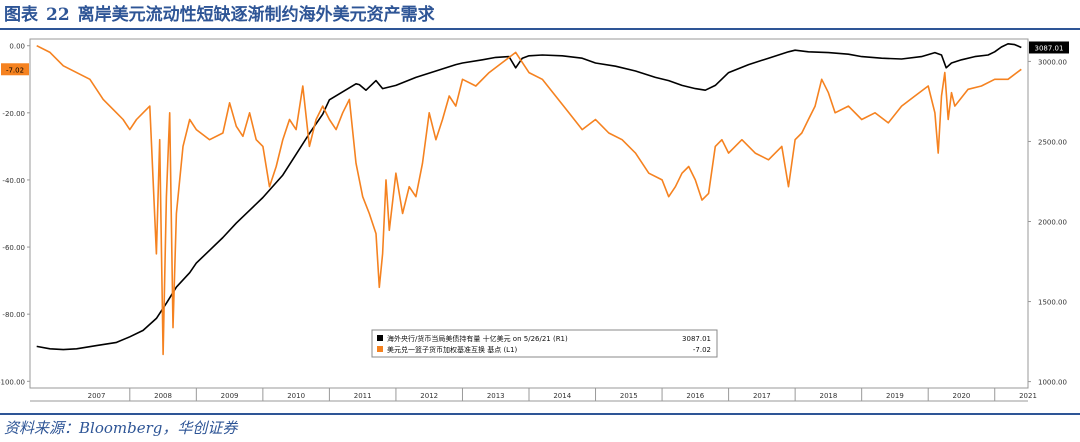  What do you see at coordinates (429, 396) in the screenshot?
I see `x-axis-tick-label: 2012` at bounding box center [429, 396].